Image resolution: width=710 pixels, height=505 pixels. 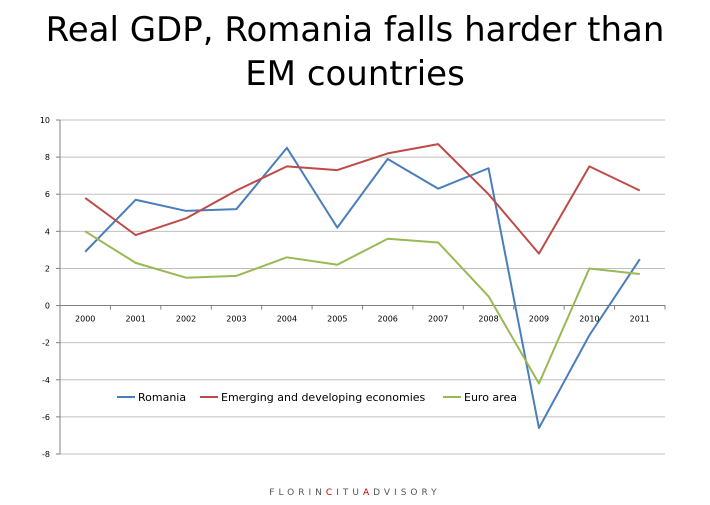 I want to click on y-tick-label: 8, so click(x=47, y=157).